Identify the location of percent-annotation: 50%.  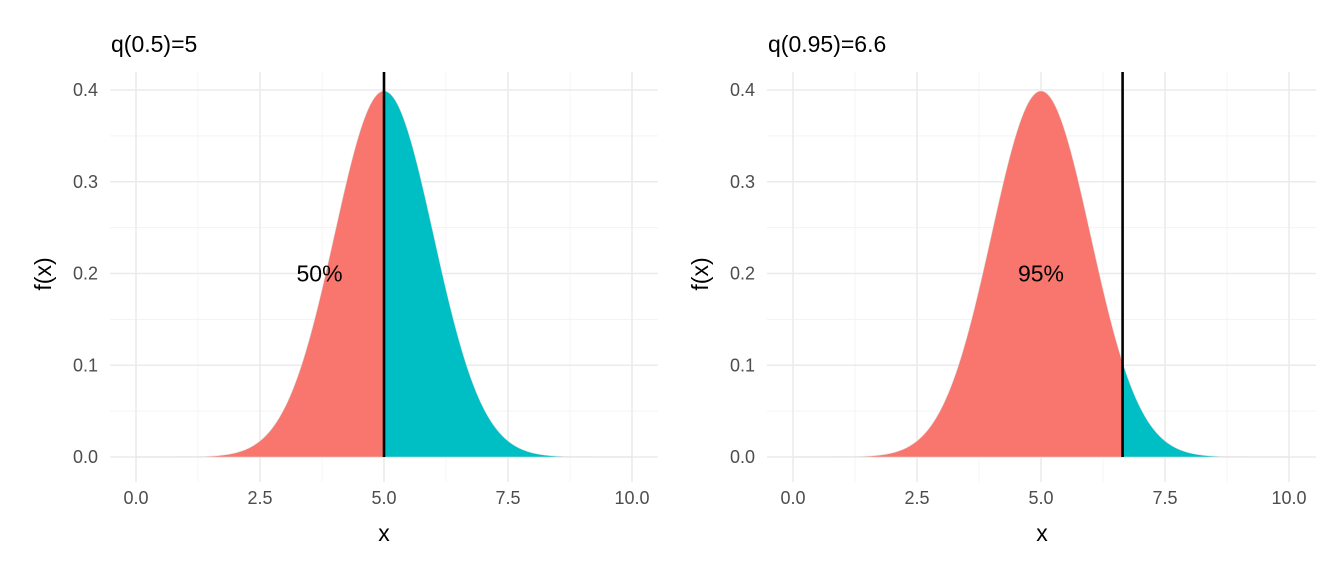
(319, 274).